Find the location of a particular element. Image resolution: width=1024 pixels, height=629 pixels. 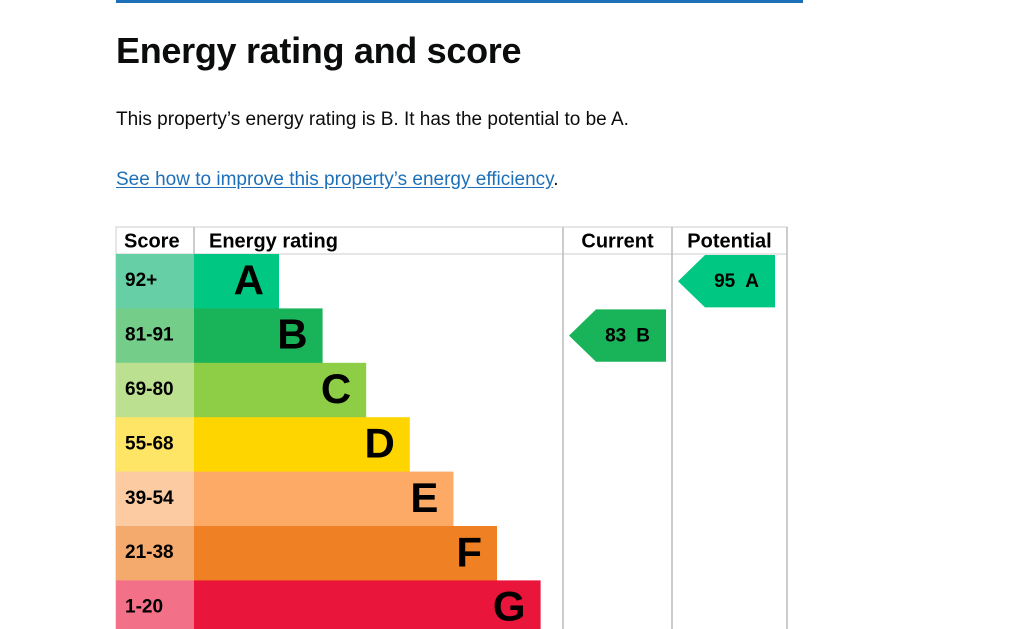

column-header: Potential is located at coordinates (729, 241).